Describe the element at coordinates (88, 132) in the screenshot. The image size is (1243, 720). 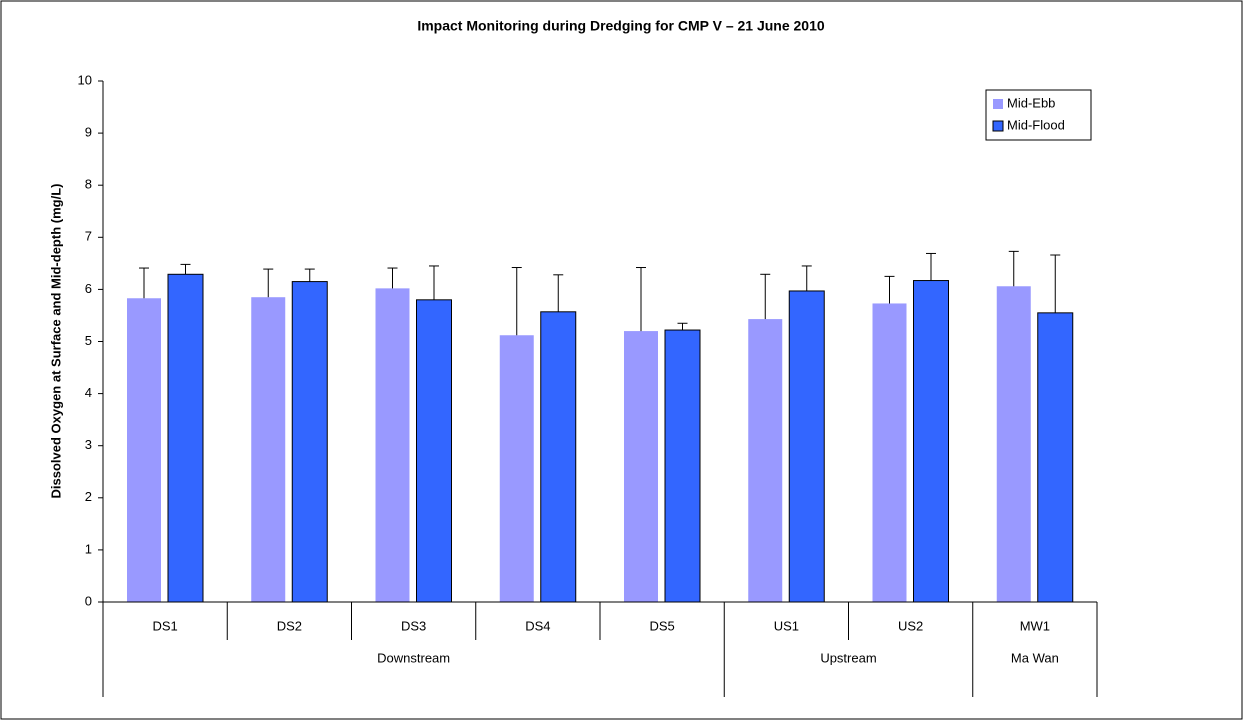
I see `y-tick-label: 9` at that location.